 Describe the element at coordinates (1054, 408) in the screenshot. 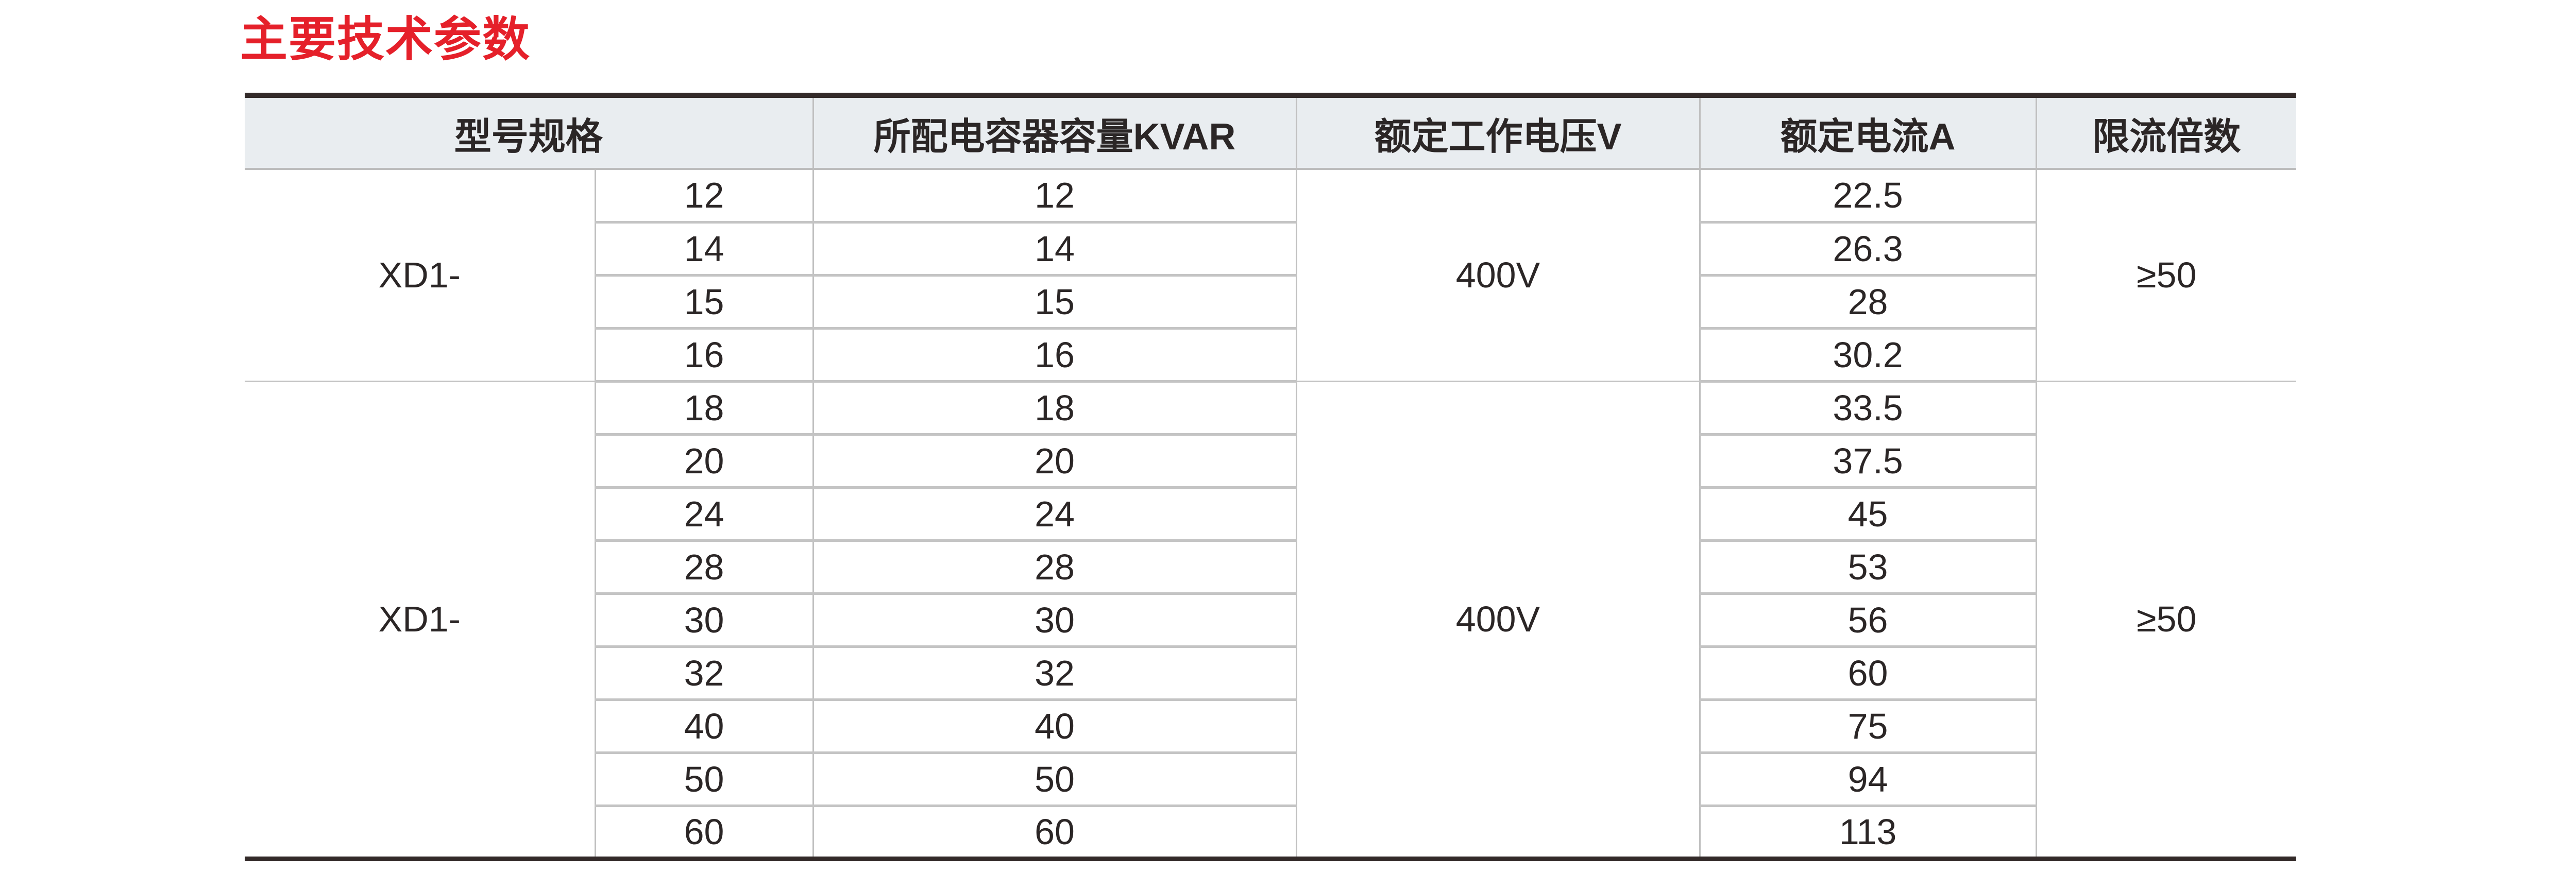

I see `capacity-cell: 18` at that location.